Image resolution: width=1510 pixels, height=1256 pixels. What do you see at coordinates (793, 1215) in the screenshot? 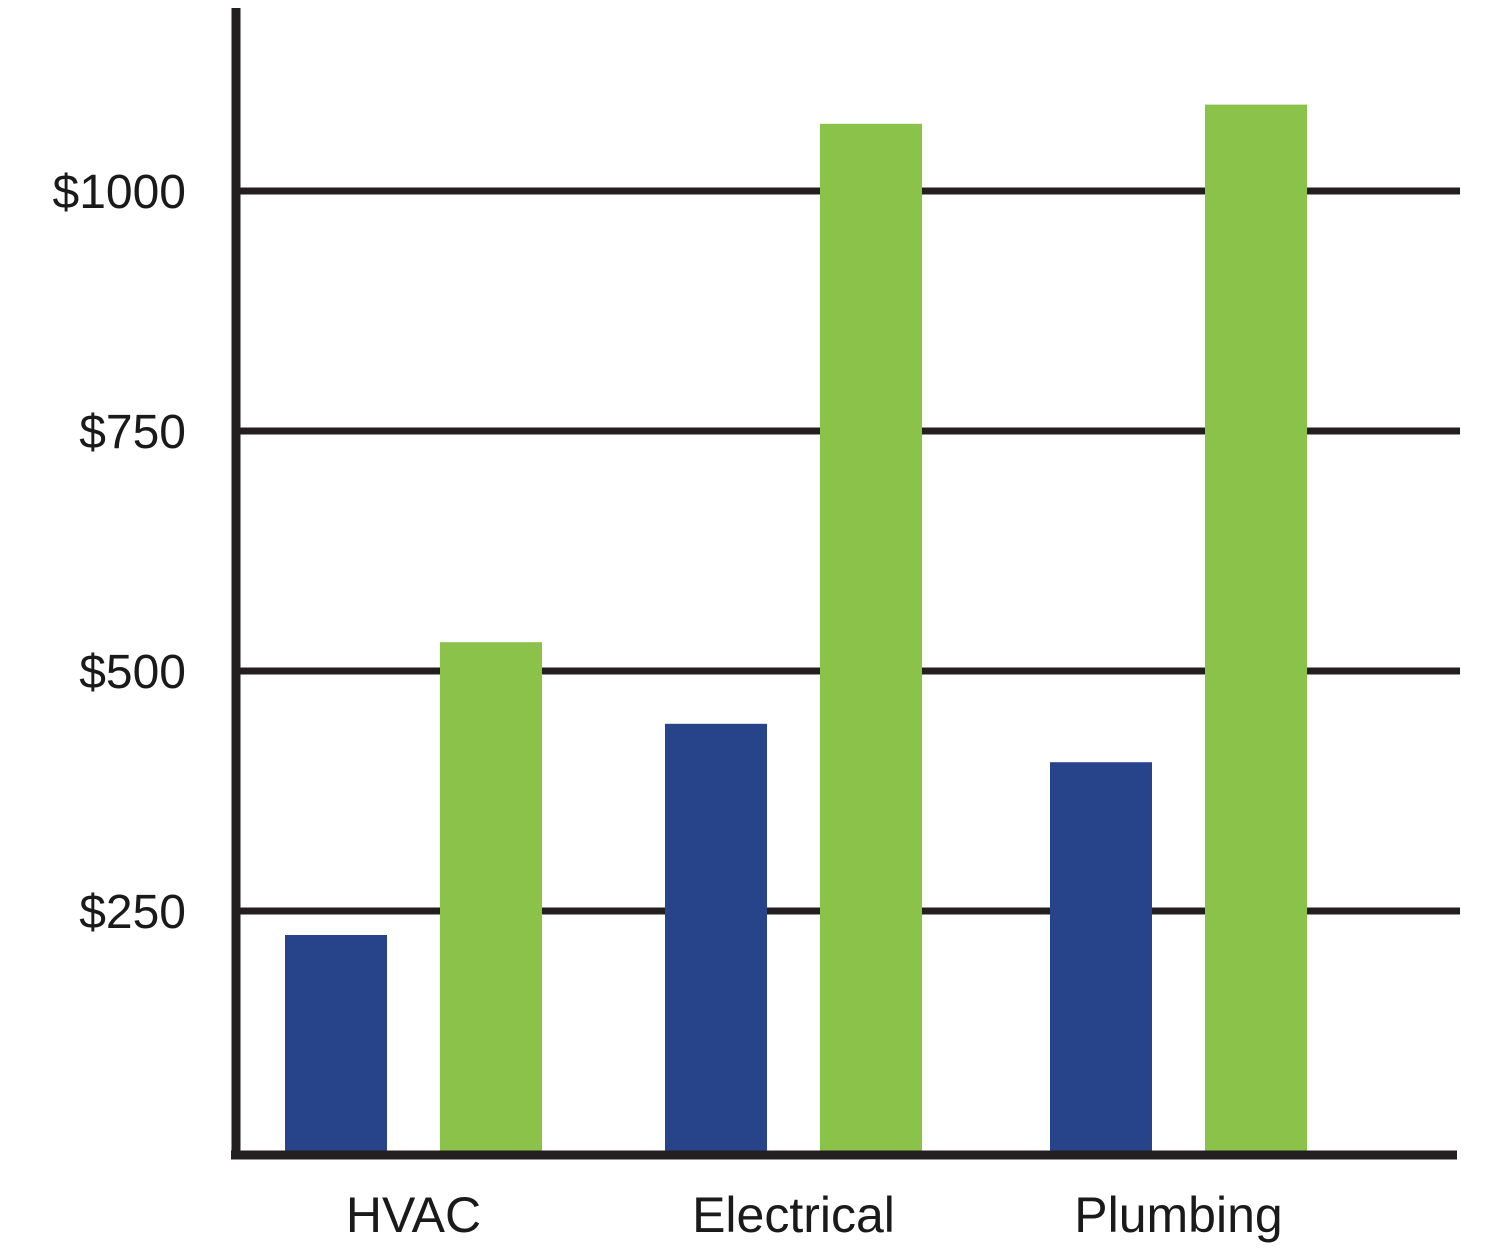
I see `x-category-label: Electrical` at bounding box center [793, 1215].